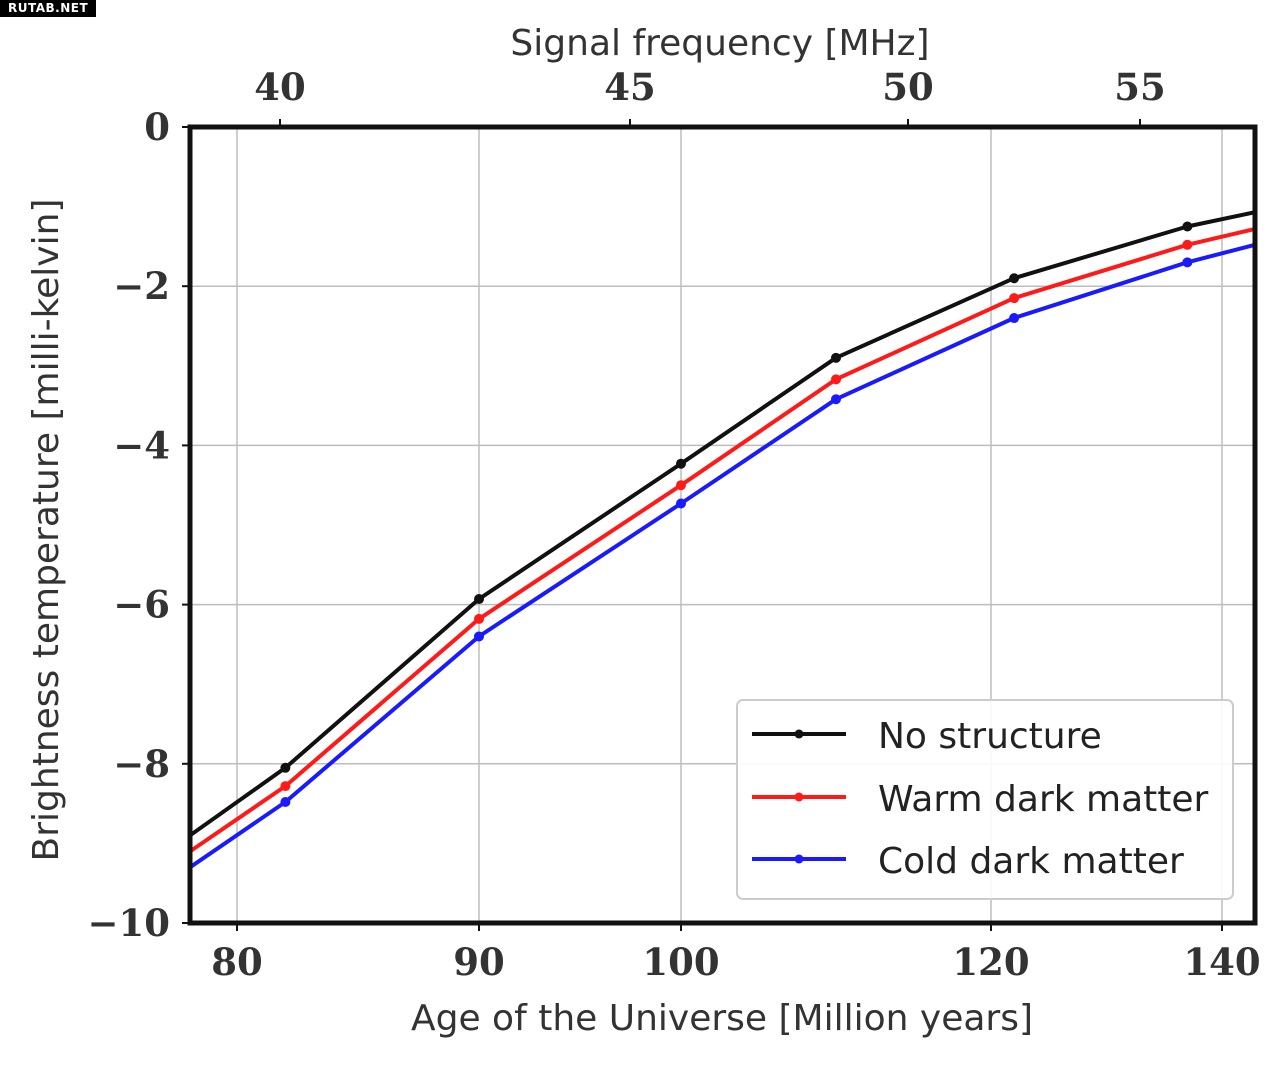 This screenshot has height=1066, width=1280. What do you see at coordinates (722, 1018) in the screenshot?
I see `x-axis-title: Age of the Universe [Million years]` at bounding box center [722, 1018].